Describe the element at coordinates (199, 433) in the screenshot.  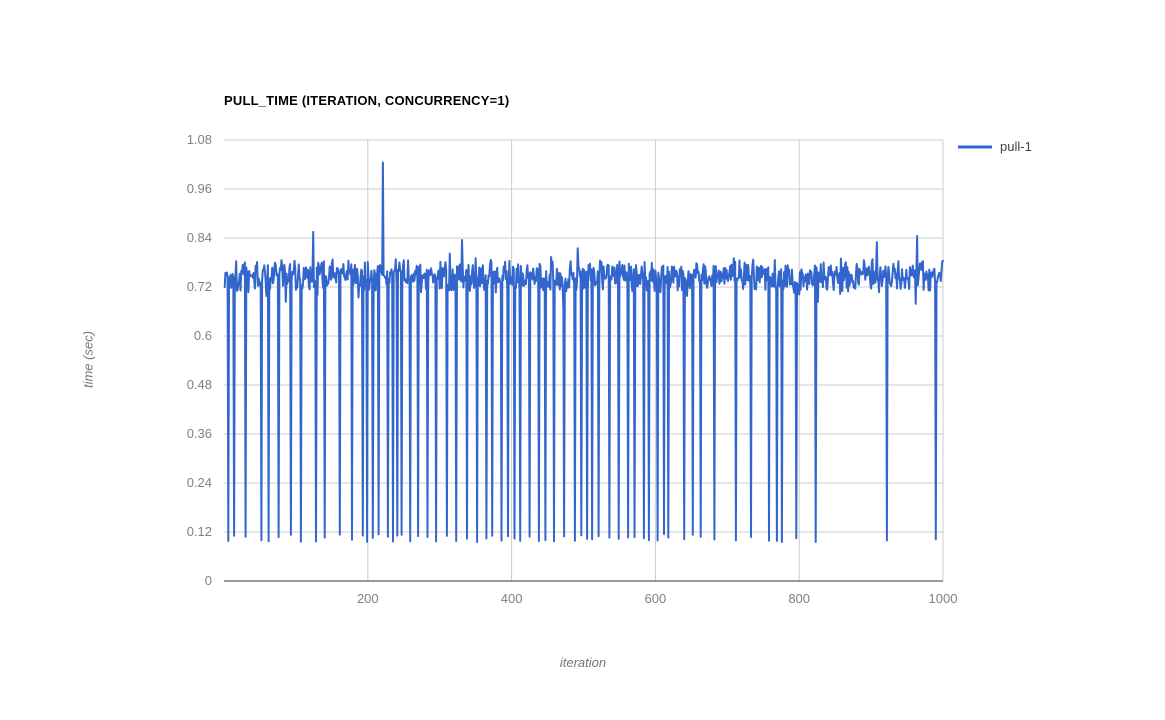
I see `y-tick-label: 0.36` at that location.